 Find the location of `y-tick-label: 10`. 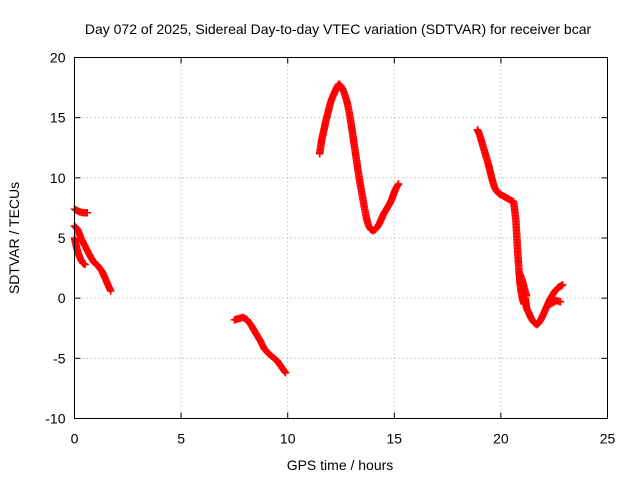

y-tick-label: 10 is located at coordinates (58, 178).